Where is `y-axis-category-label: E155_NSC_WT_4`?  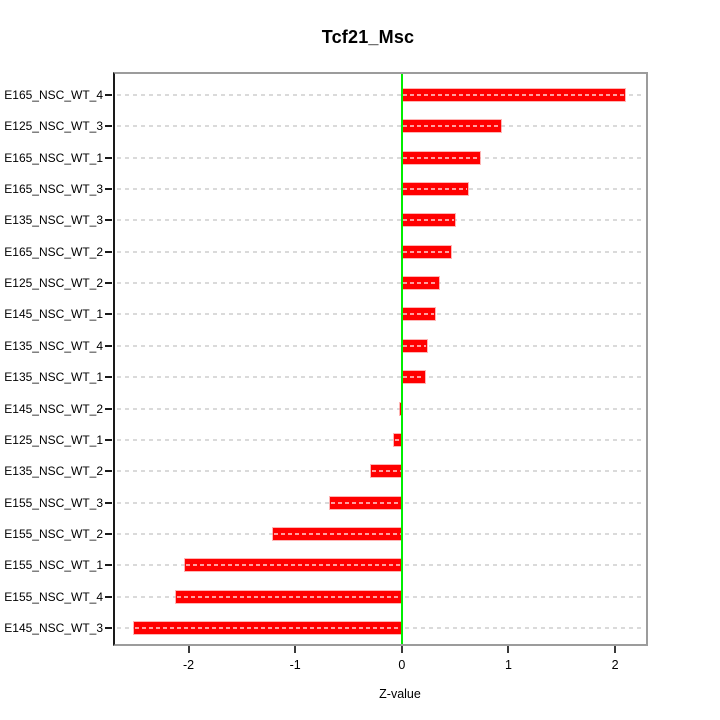 y-axis-category-label: E155_NSC_WT_4 is located at coordinates (53, 596).